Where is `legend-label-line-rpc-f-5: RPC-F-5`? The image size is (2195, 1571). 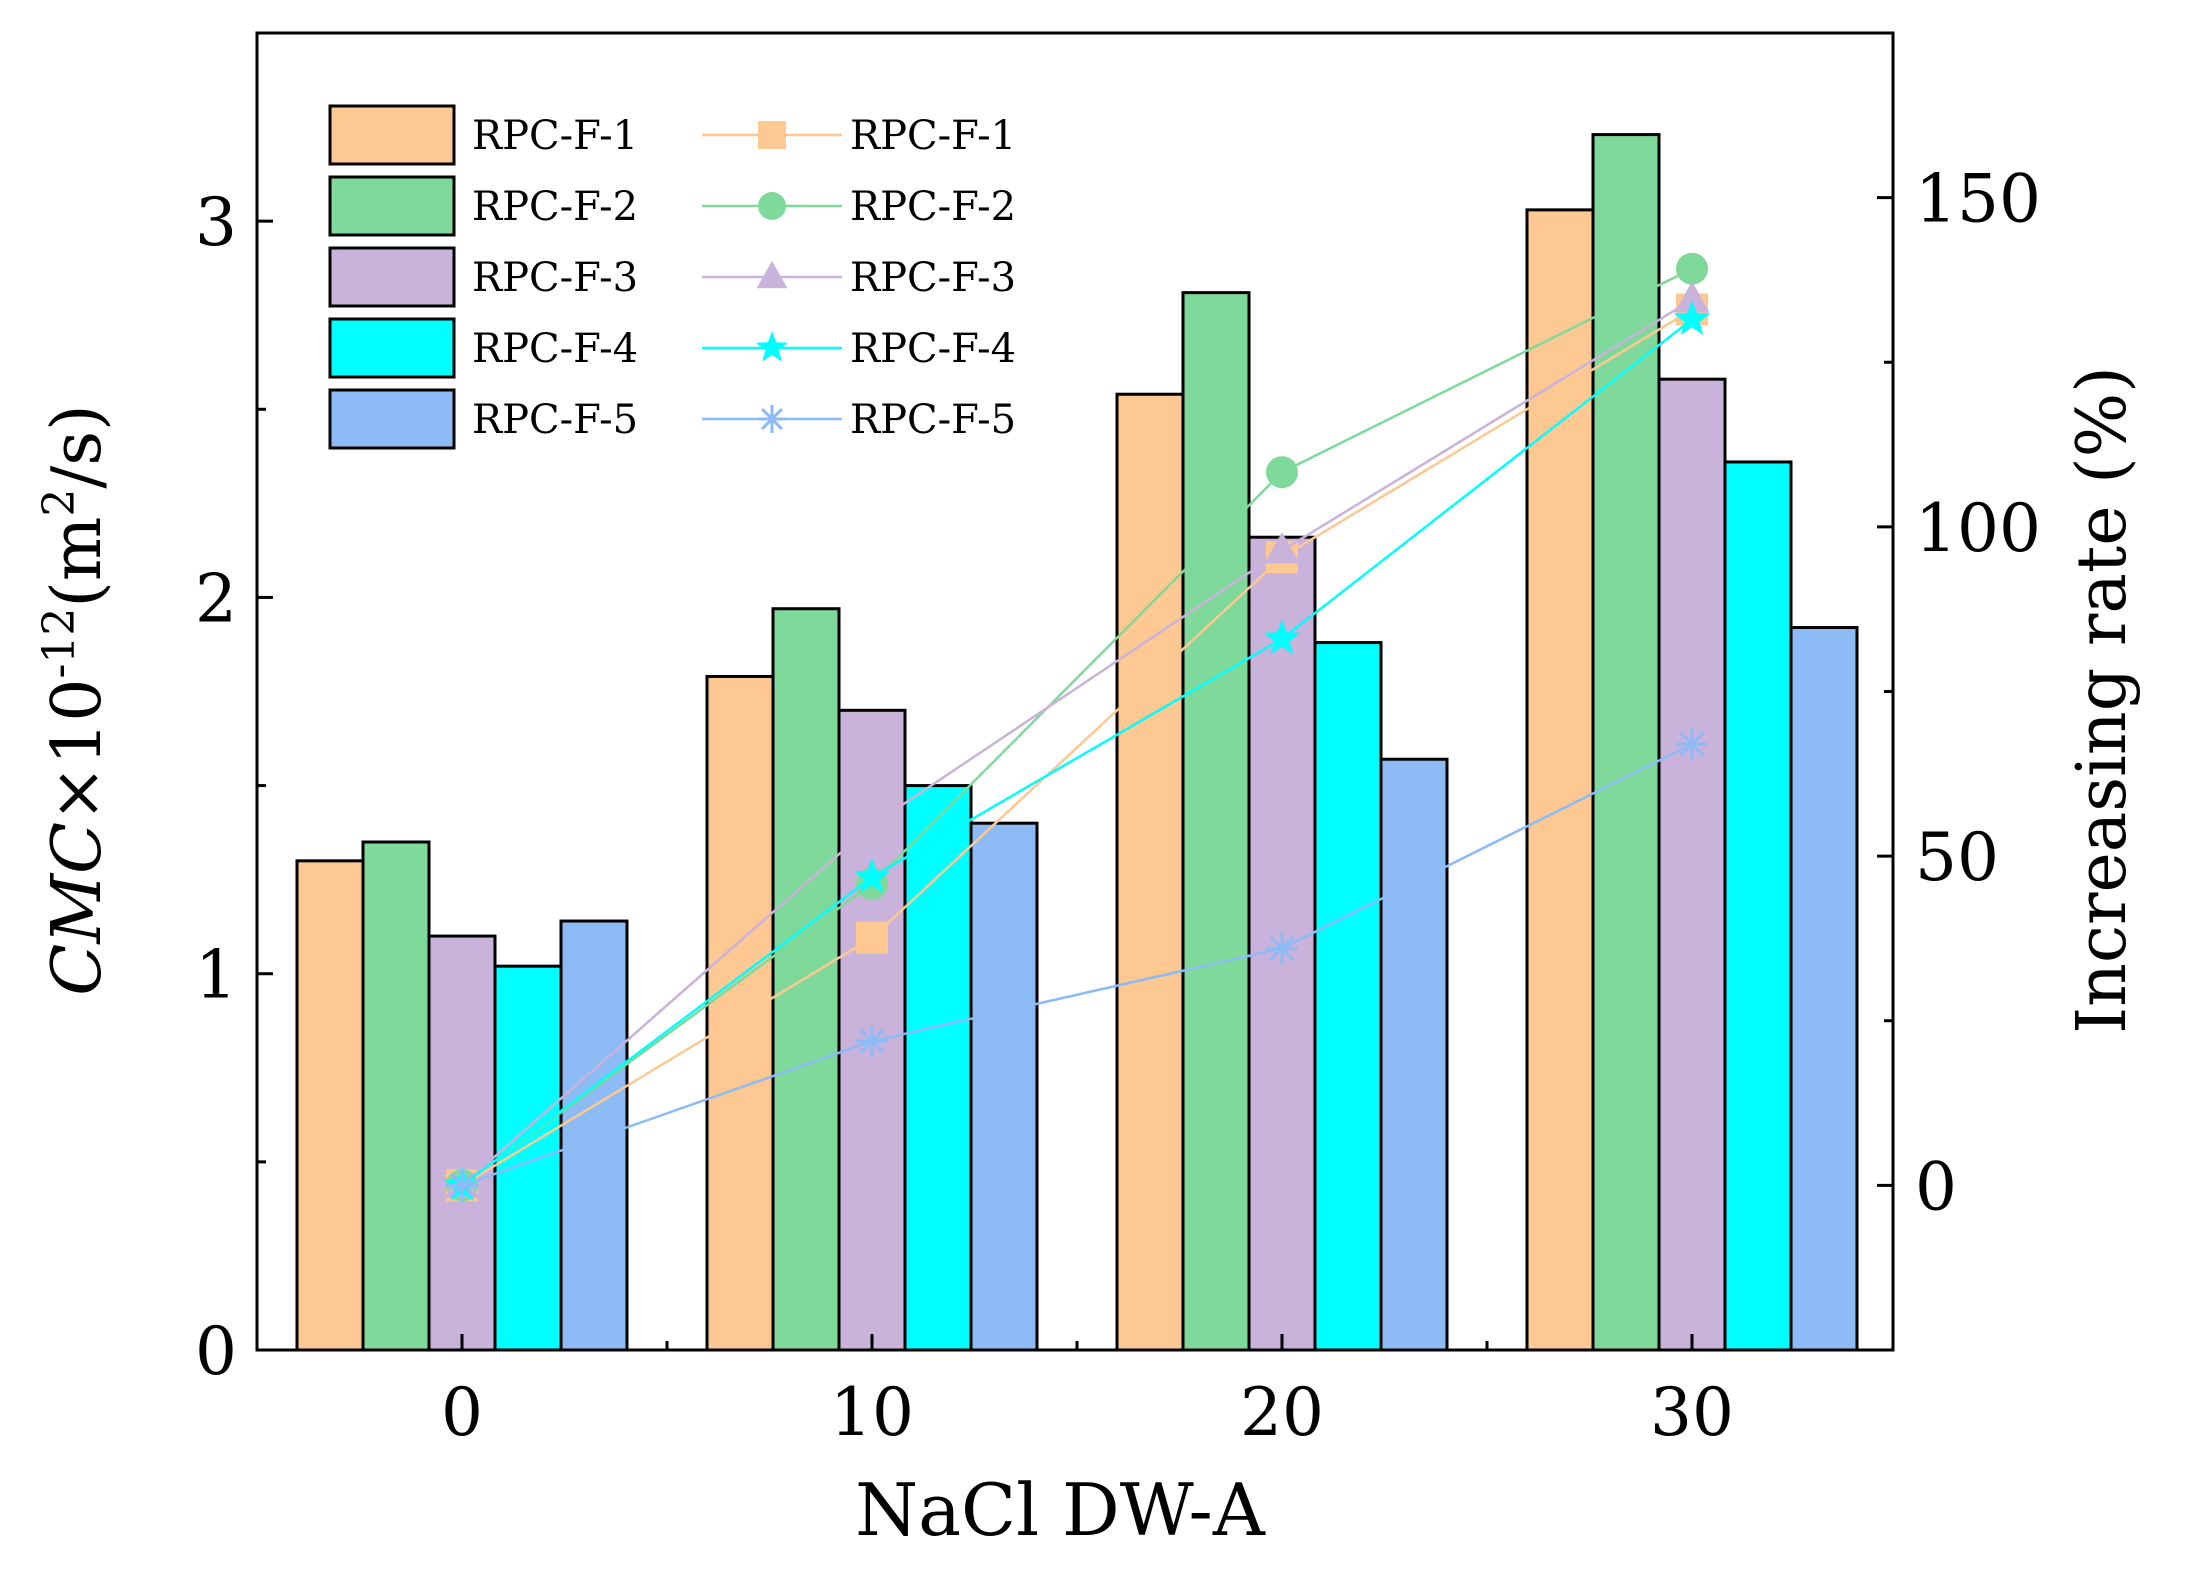 legend-label-line-rpc-f-5: RPC-F-5 is located at coordinates (933, 420).